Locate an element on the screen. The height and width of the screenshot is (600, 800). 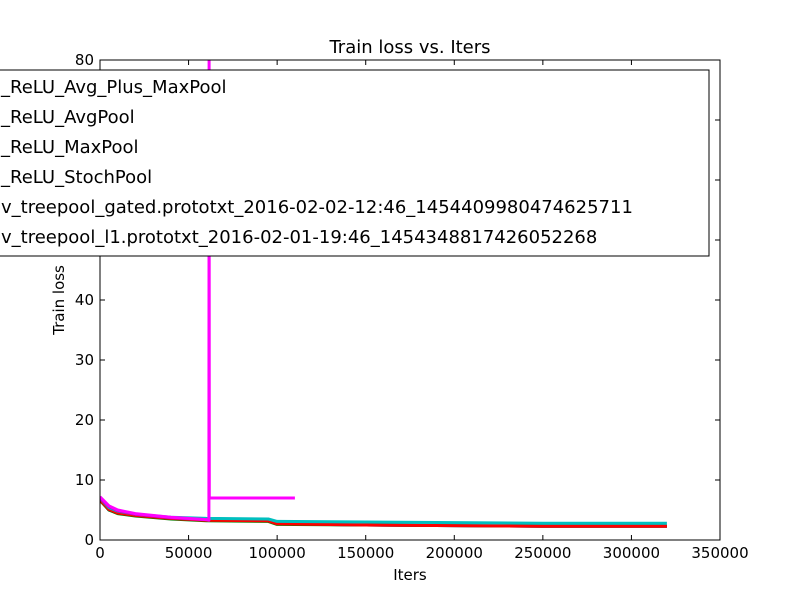
y-tick-label: 40 is located at coordinates (84, 300).